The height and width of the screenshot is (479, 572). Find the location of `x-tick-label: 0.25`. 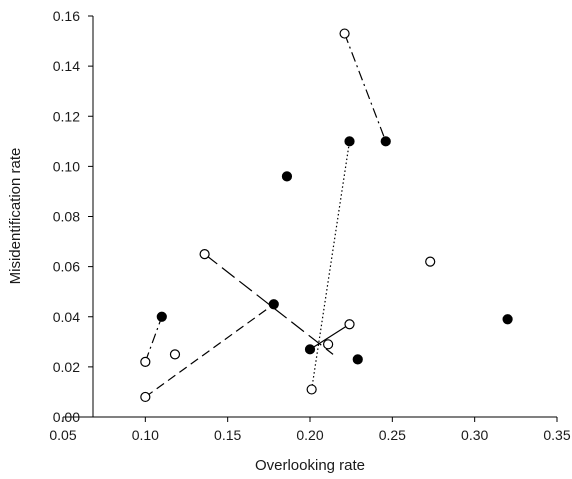

x-tick-label: 0.25 is located at coordinates (392, 435).